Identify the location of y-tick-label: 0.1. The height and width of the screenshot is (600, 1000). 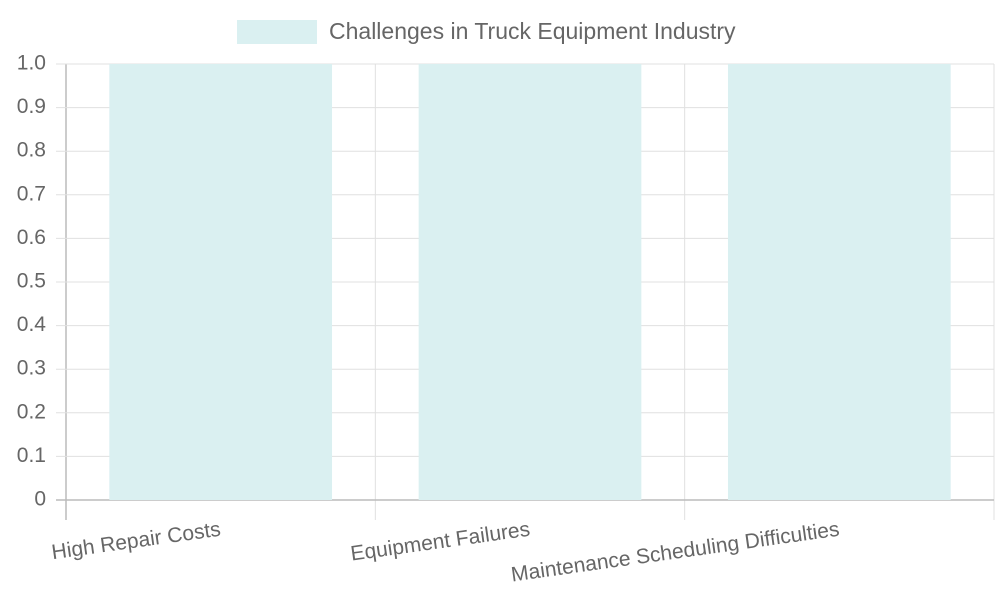
(31, 455).